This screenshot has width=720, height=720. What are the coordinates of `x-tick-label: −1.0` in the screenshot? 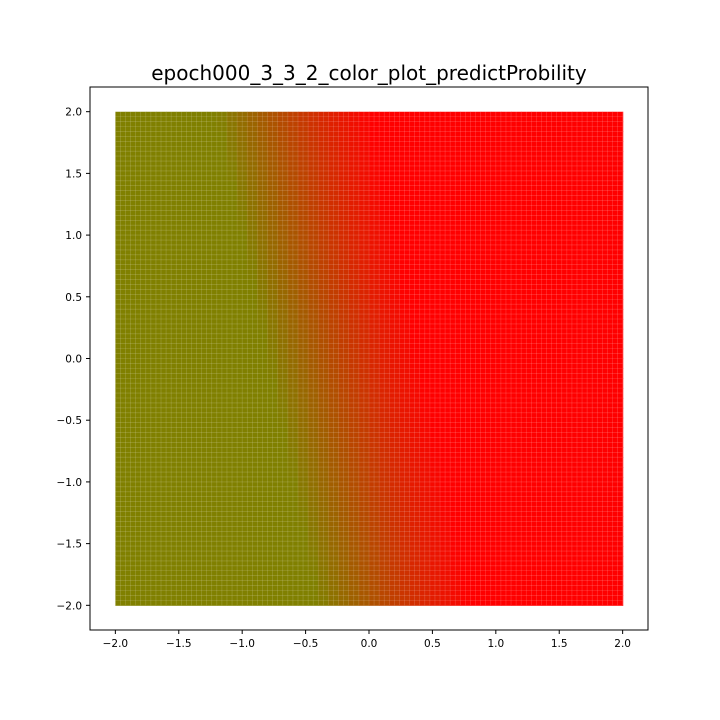 It's located at (242, 644).